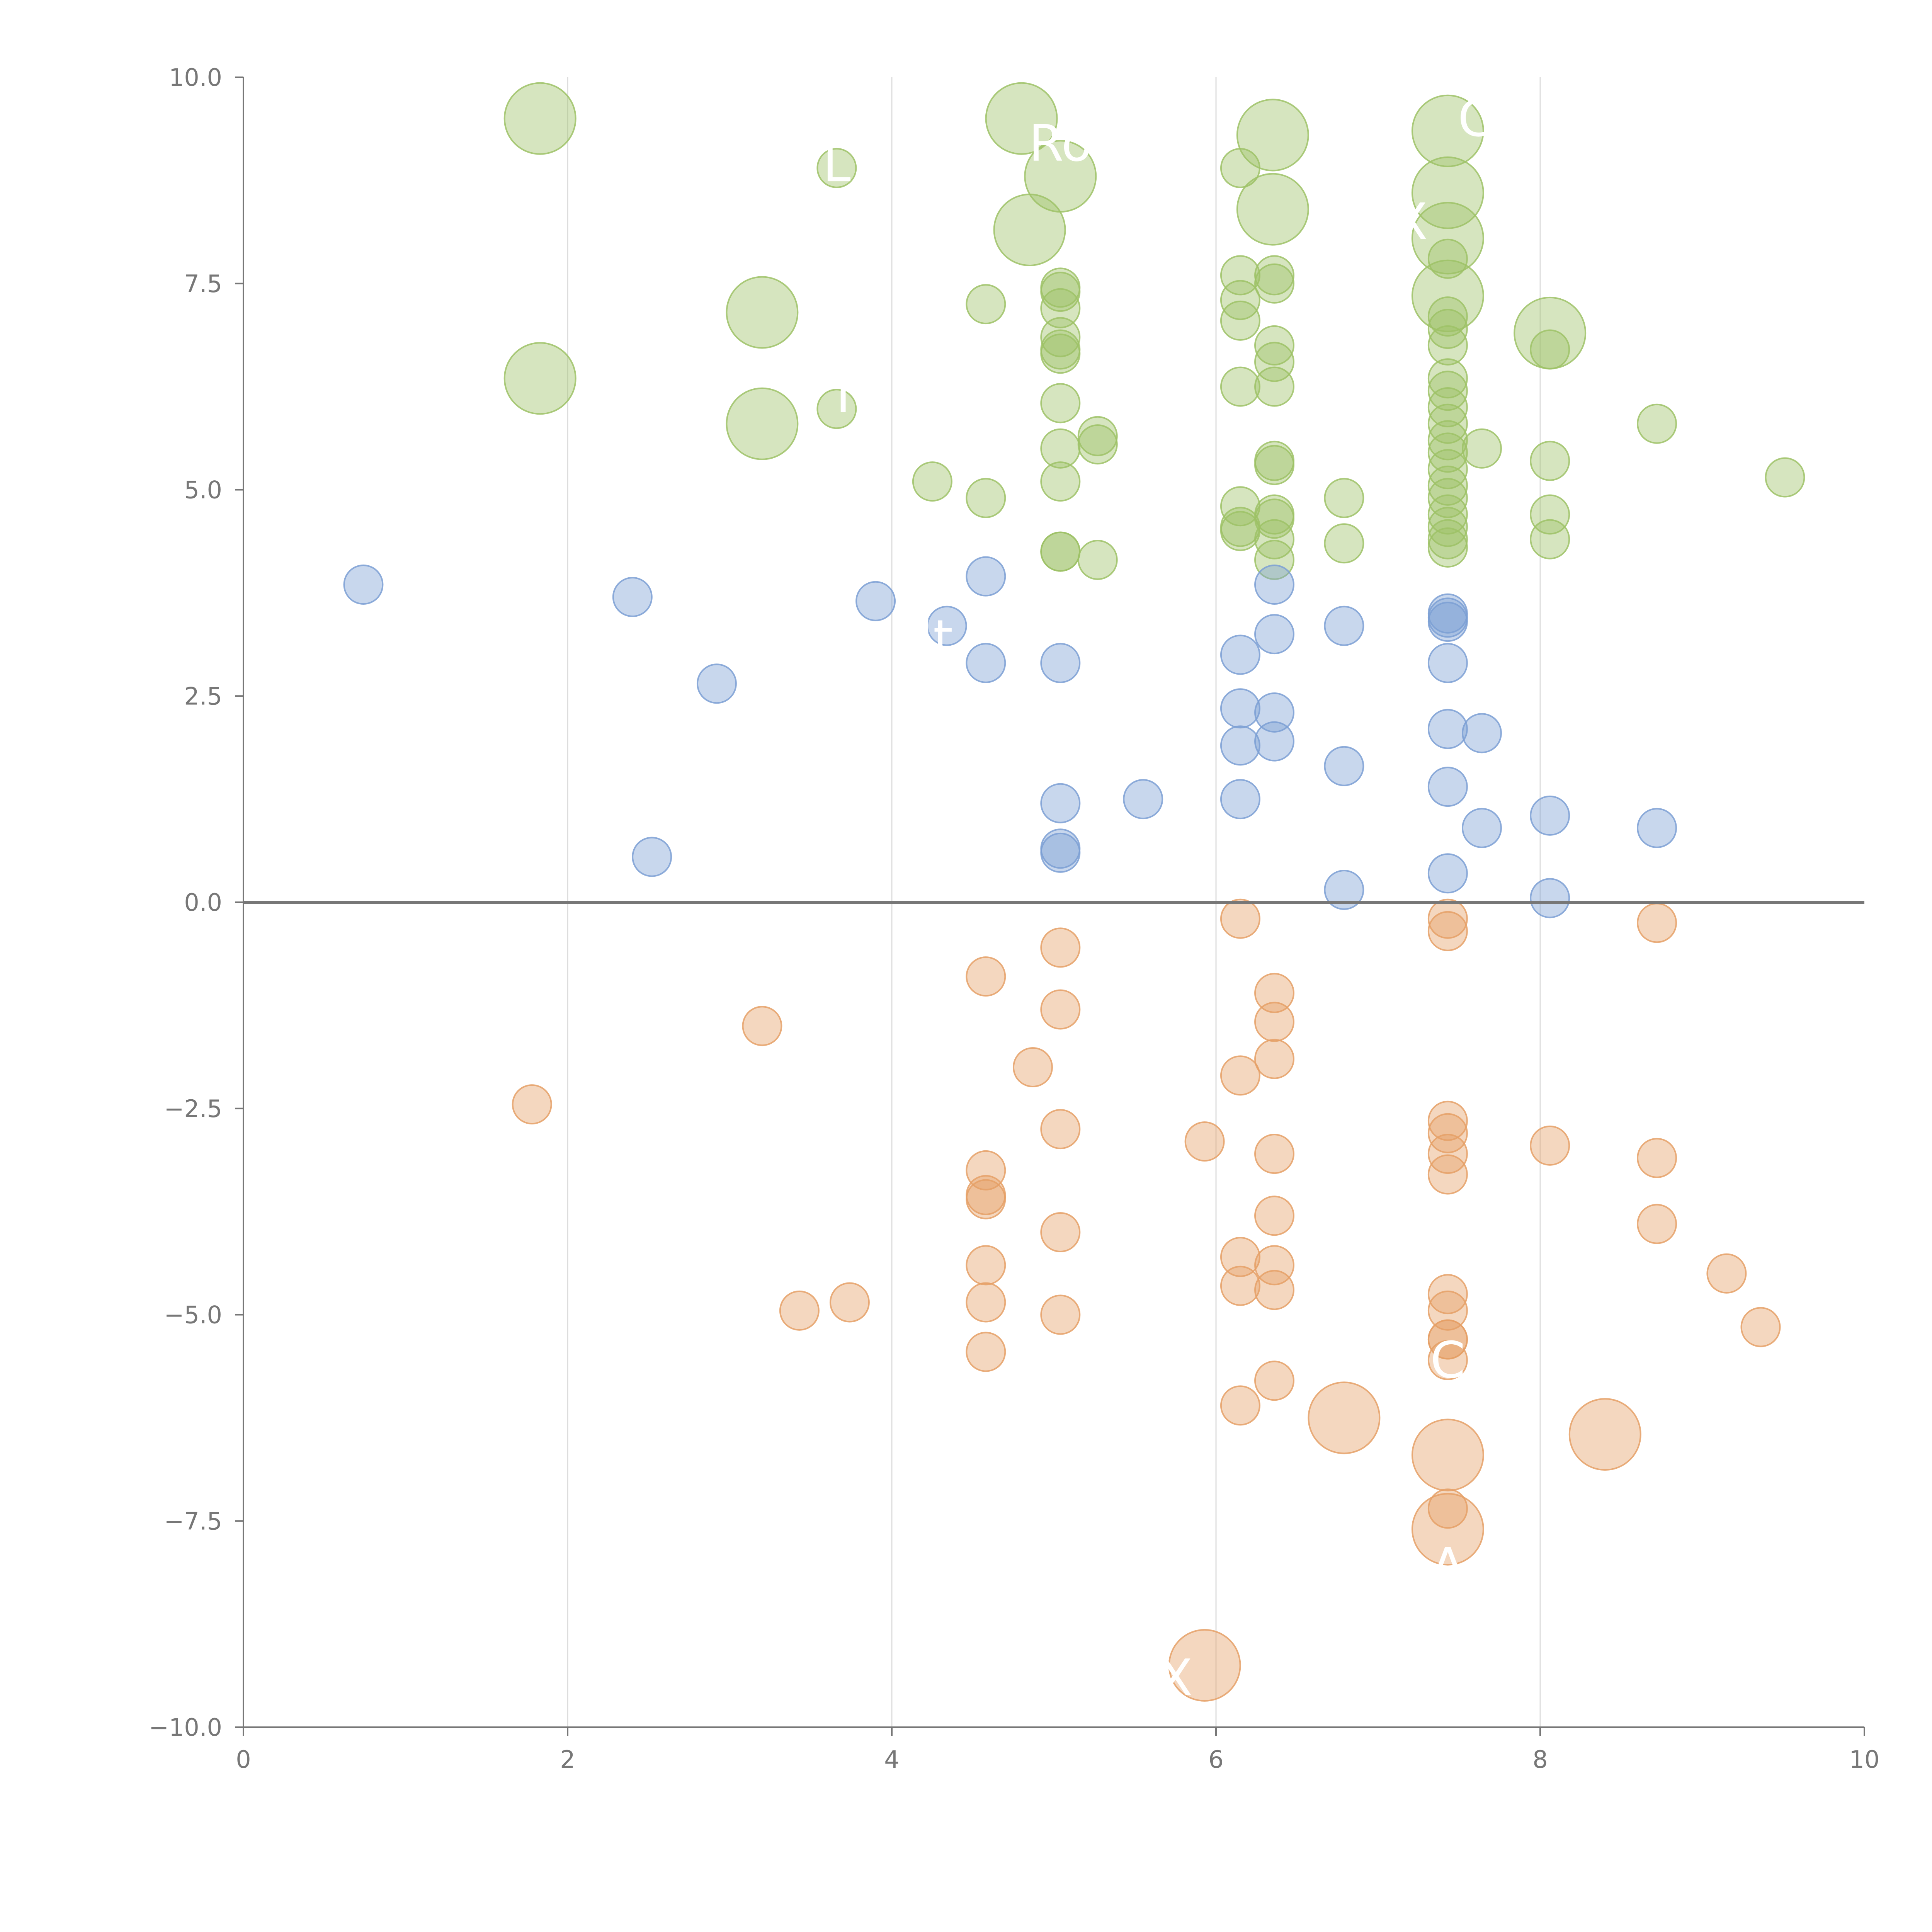 This screenshot has height=1932, width=1932. I want to click on x-tick-label: 6, so click(1215, 1759).